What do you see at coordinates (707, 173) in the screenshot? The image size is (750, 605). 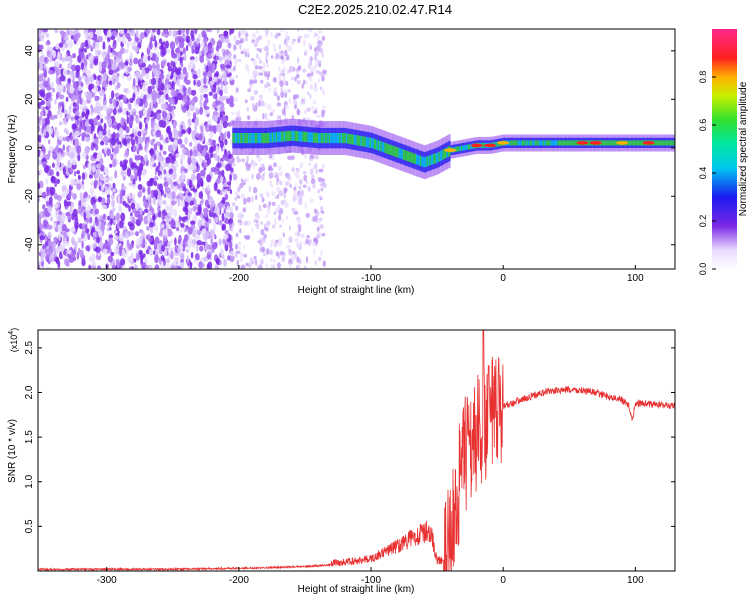 I see `colorbar-ticks: 0.00.20.40.60.8` at bounding box center [707, 173].